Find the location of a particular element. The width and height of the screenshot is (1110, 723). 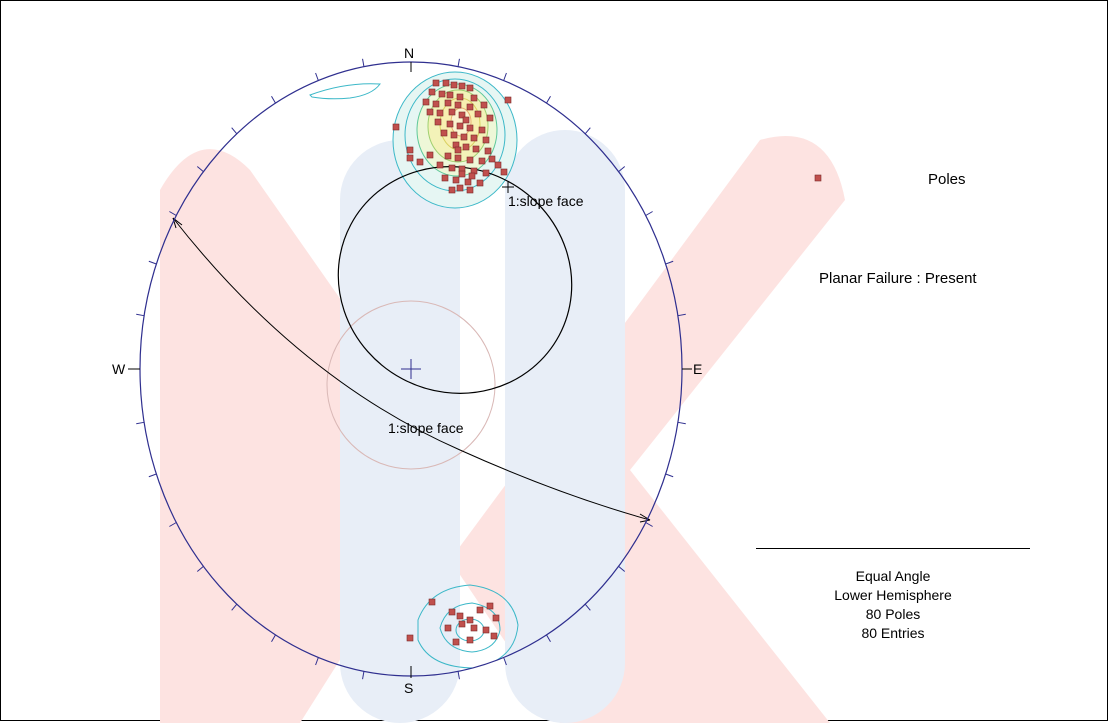

poles-legend-label: Poles is located at coordinates (947, 179).